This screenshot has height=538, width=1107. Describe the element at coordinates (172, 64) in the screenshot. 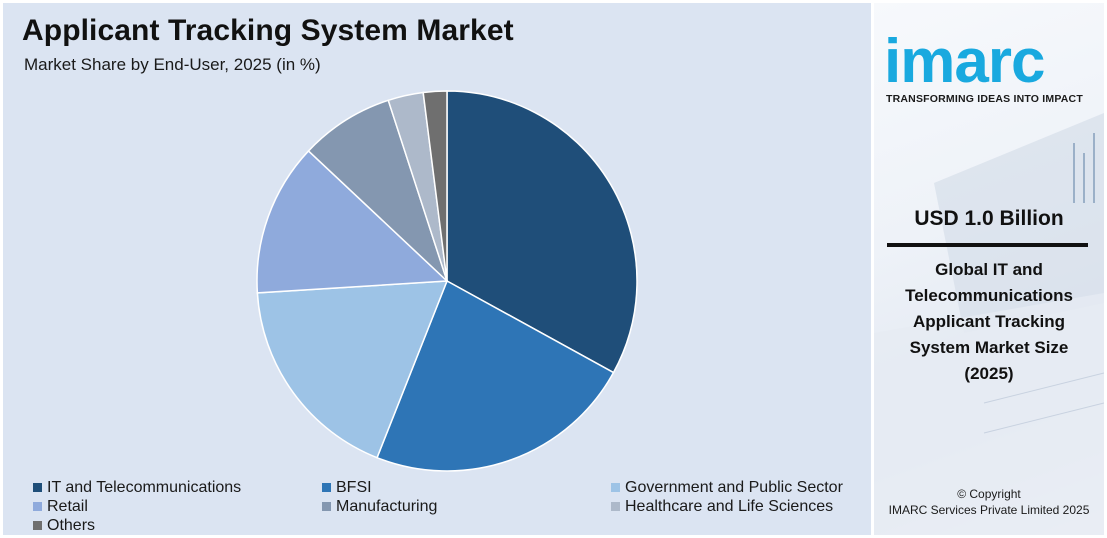

I see `chart-subtitle: Market Share by End-User, 2025 (in %)` at that location.